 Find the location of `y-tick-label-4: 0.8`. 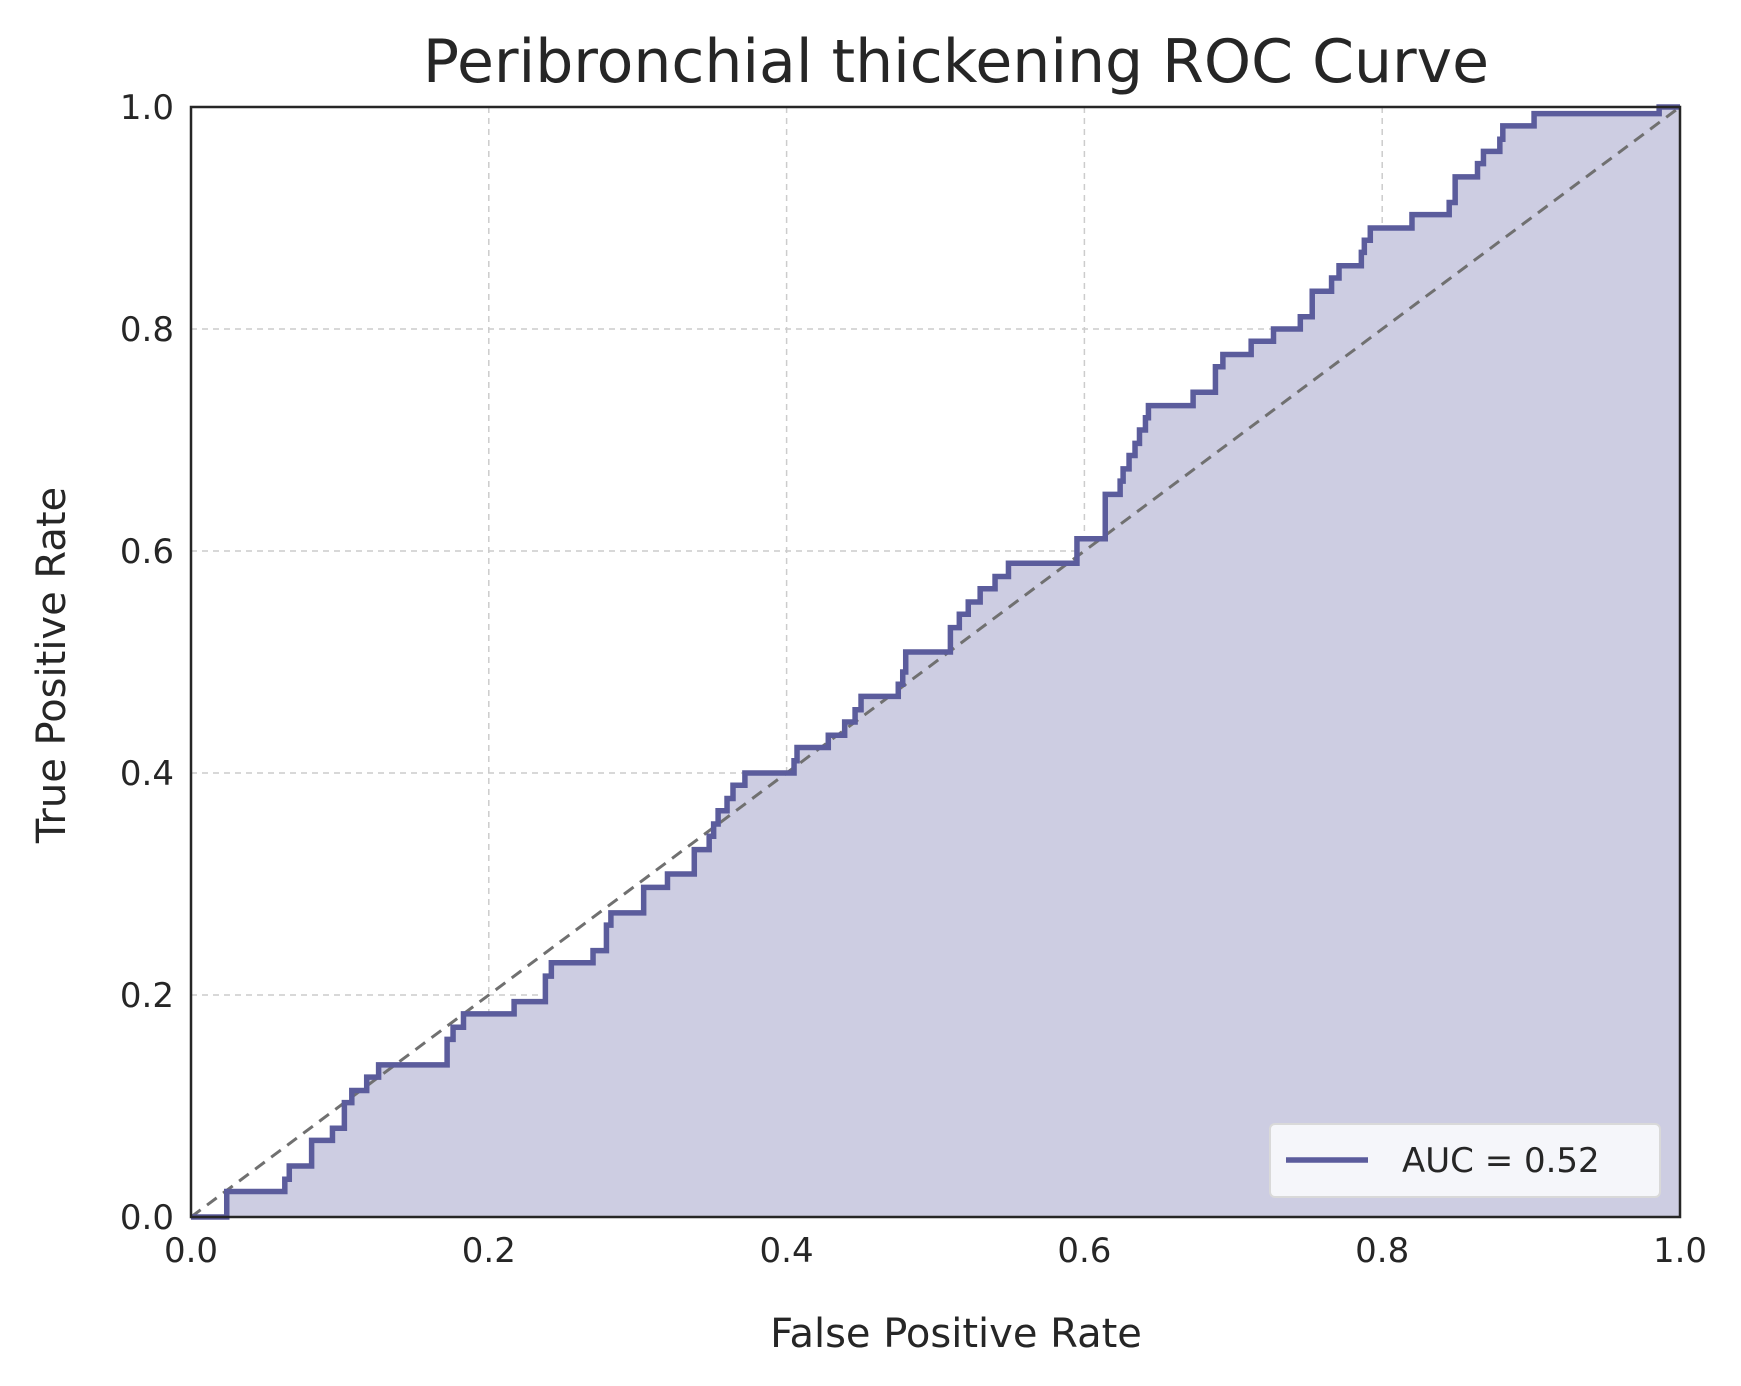

y-tick-label-4: 0.8 is located at coordinates (147, 330).